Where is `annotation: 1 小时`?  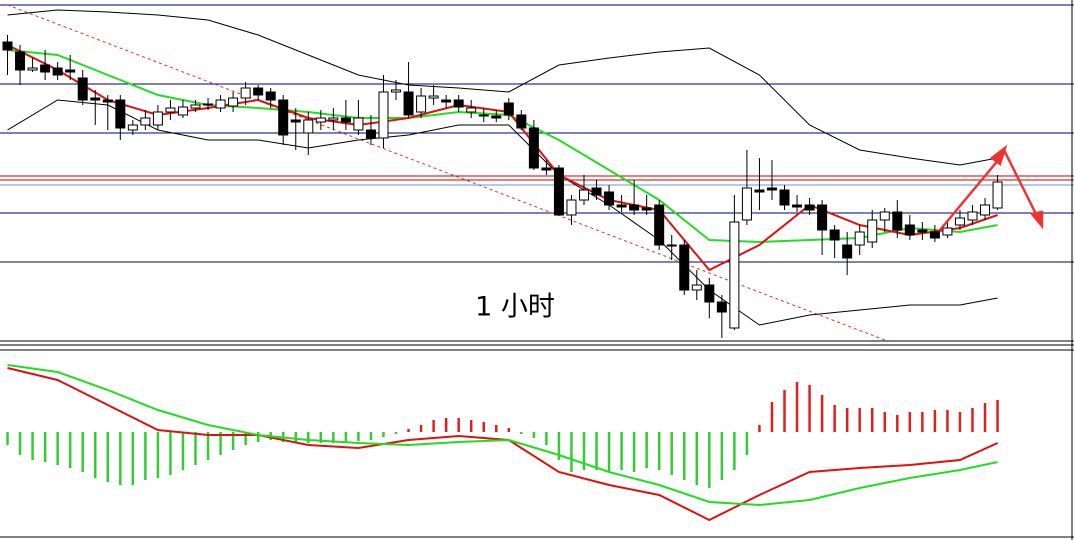 annotation: 1 小时 is located at coordinates (515, 307).